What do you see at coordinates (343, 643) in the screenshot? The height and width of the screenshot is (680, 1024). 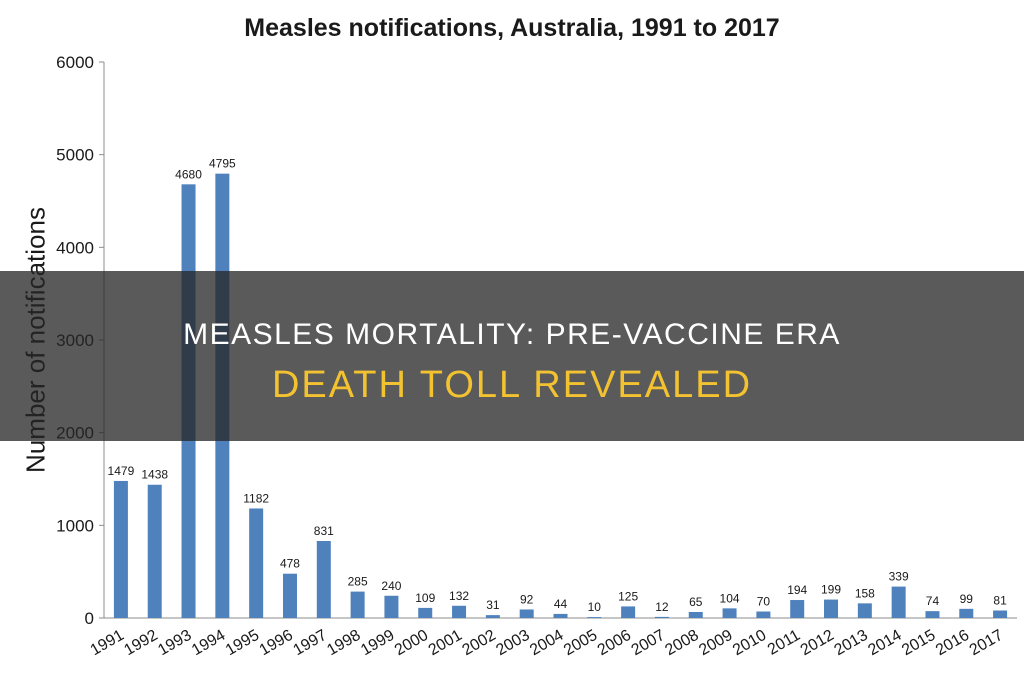 I see `x-tick-label: 1998` at bounding box center [343, 643].